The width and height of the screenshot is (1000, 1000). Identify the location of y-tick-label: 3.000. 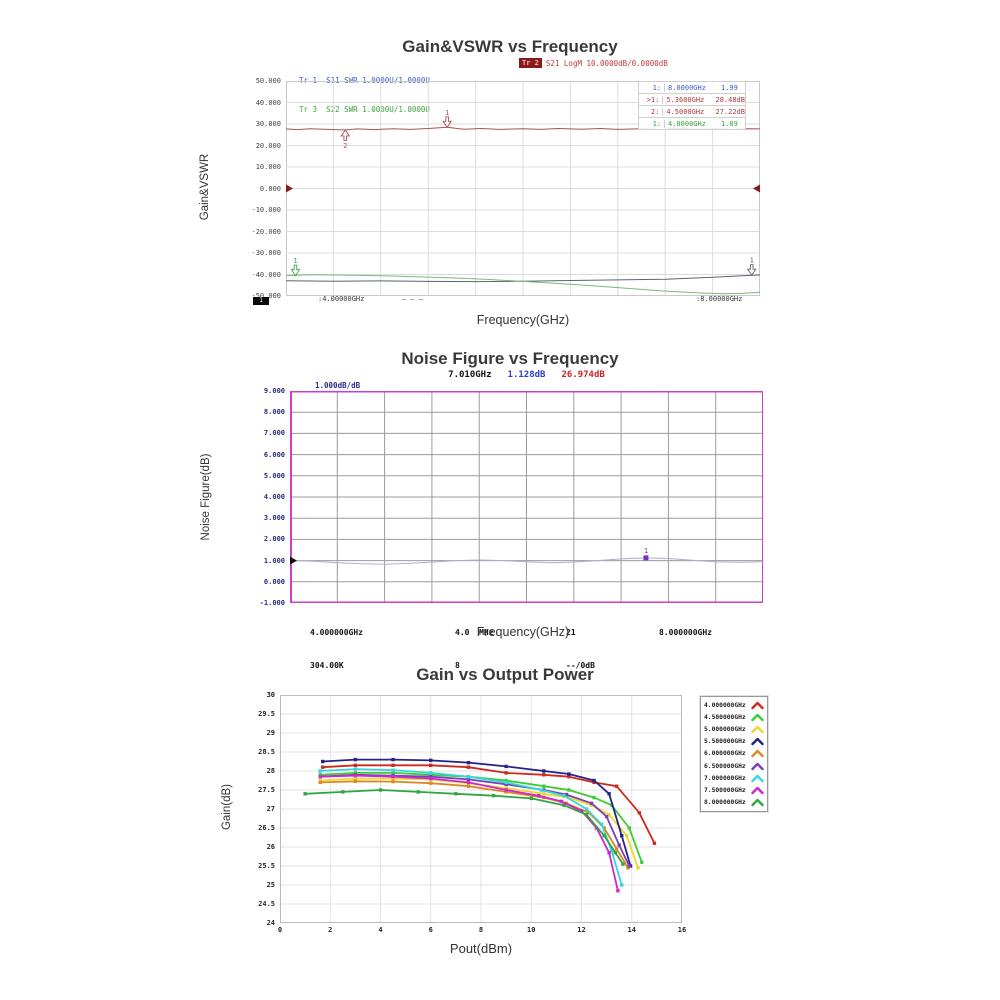
(274, 518).